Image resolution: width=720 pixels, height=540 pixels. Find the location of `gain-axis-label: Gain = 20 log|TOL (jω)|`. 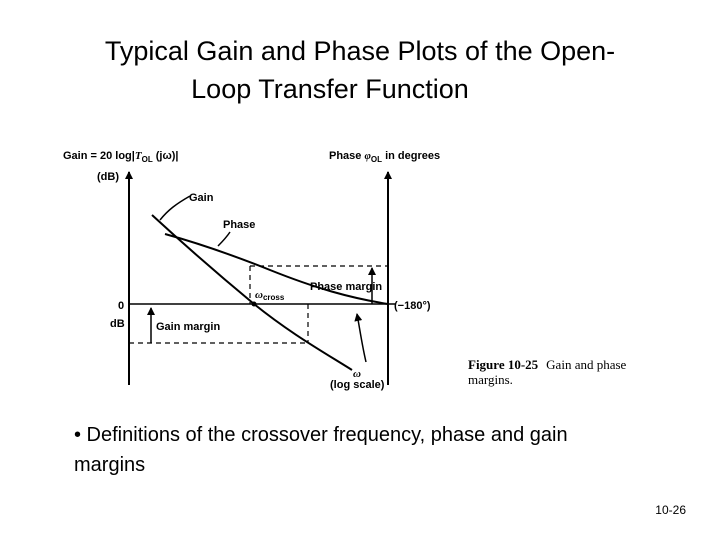

gain-axis-label: Gain = 20 log|TOL (jω)| is located at coordinates (121, 157).